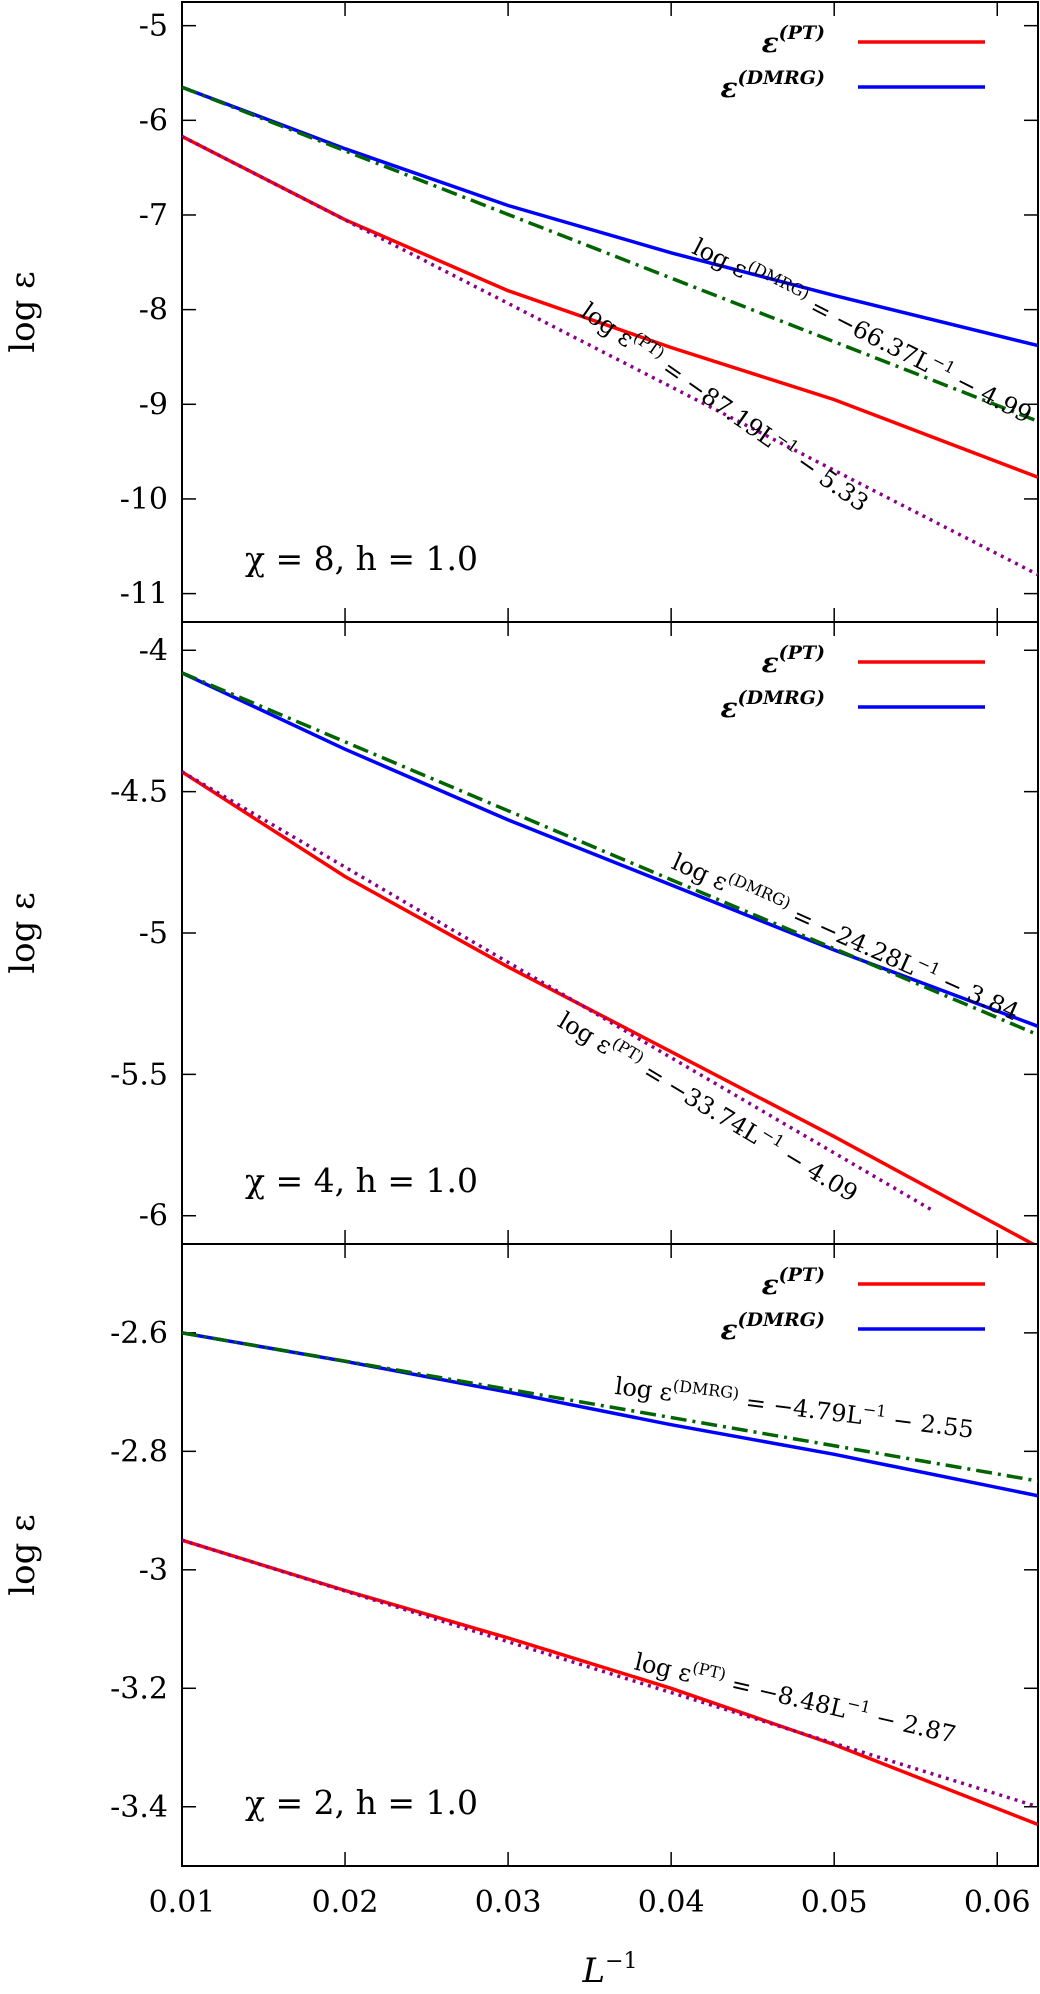 The image size is (1040, 1994). What do you see at coordinates (182, 1902) in the screenshot?
I see `x-tick-label: 0.01` at bounding box center [182, 1902].